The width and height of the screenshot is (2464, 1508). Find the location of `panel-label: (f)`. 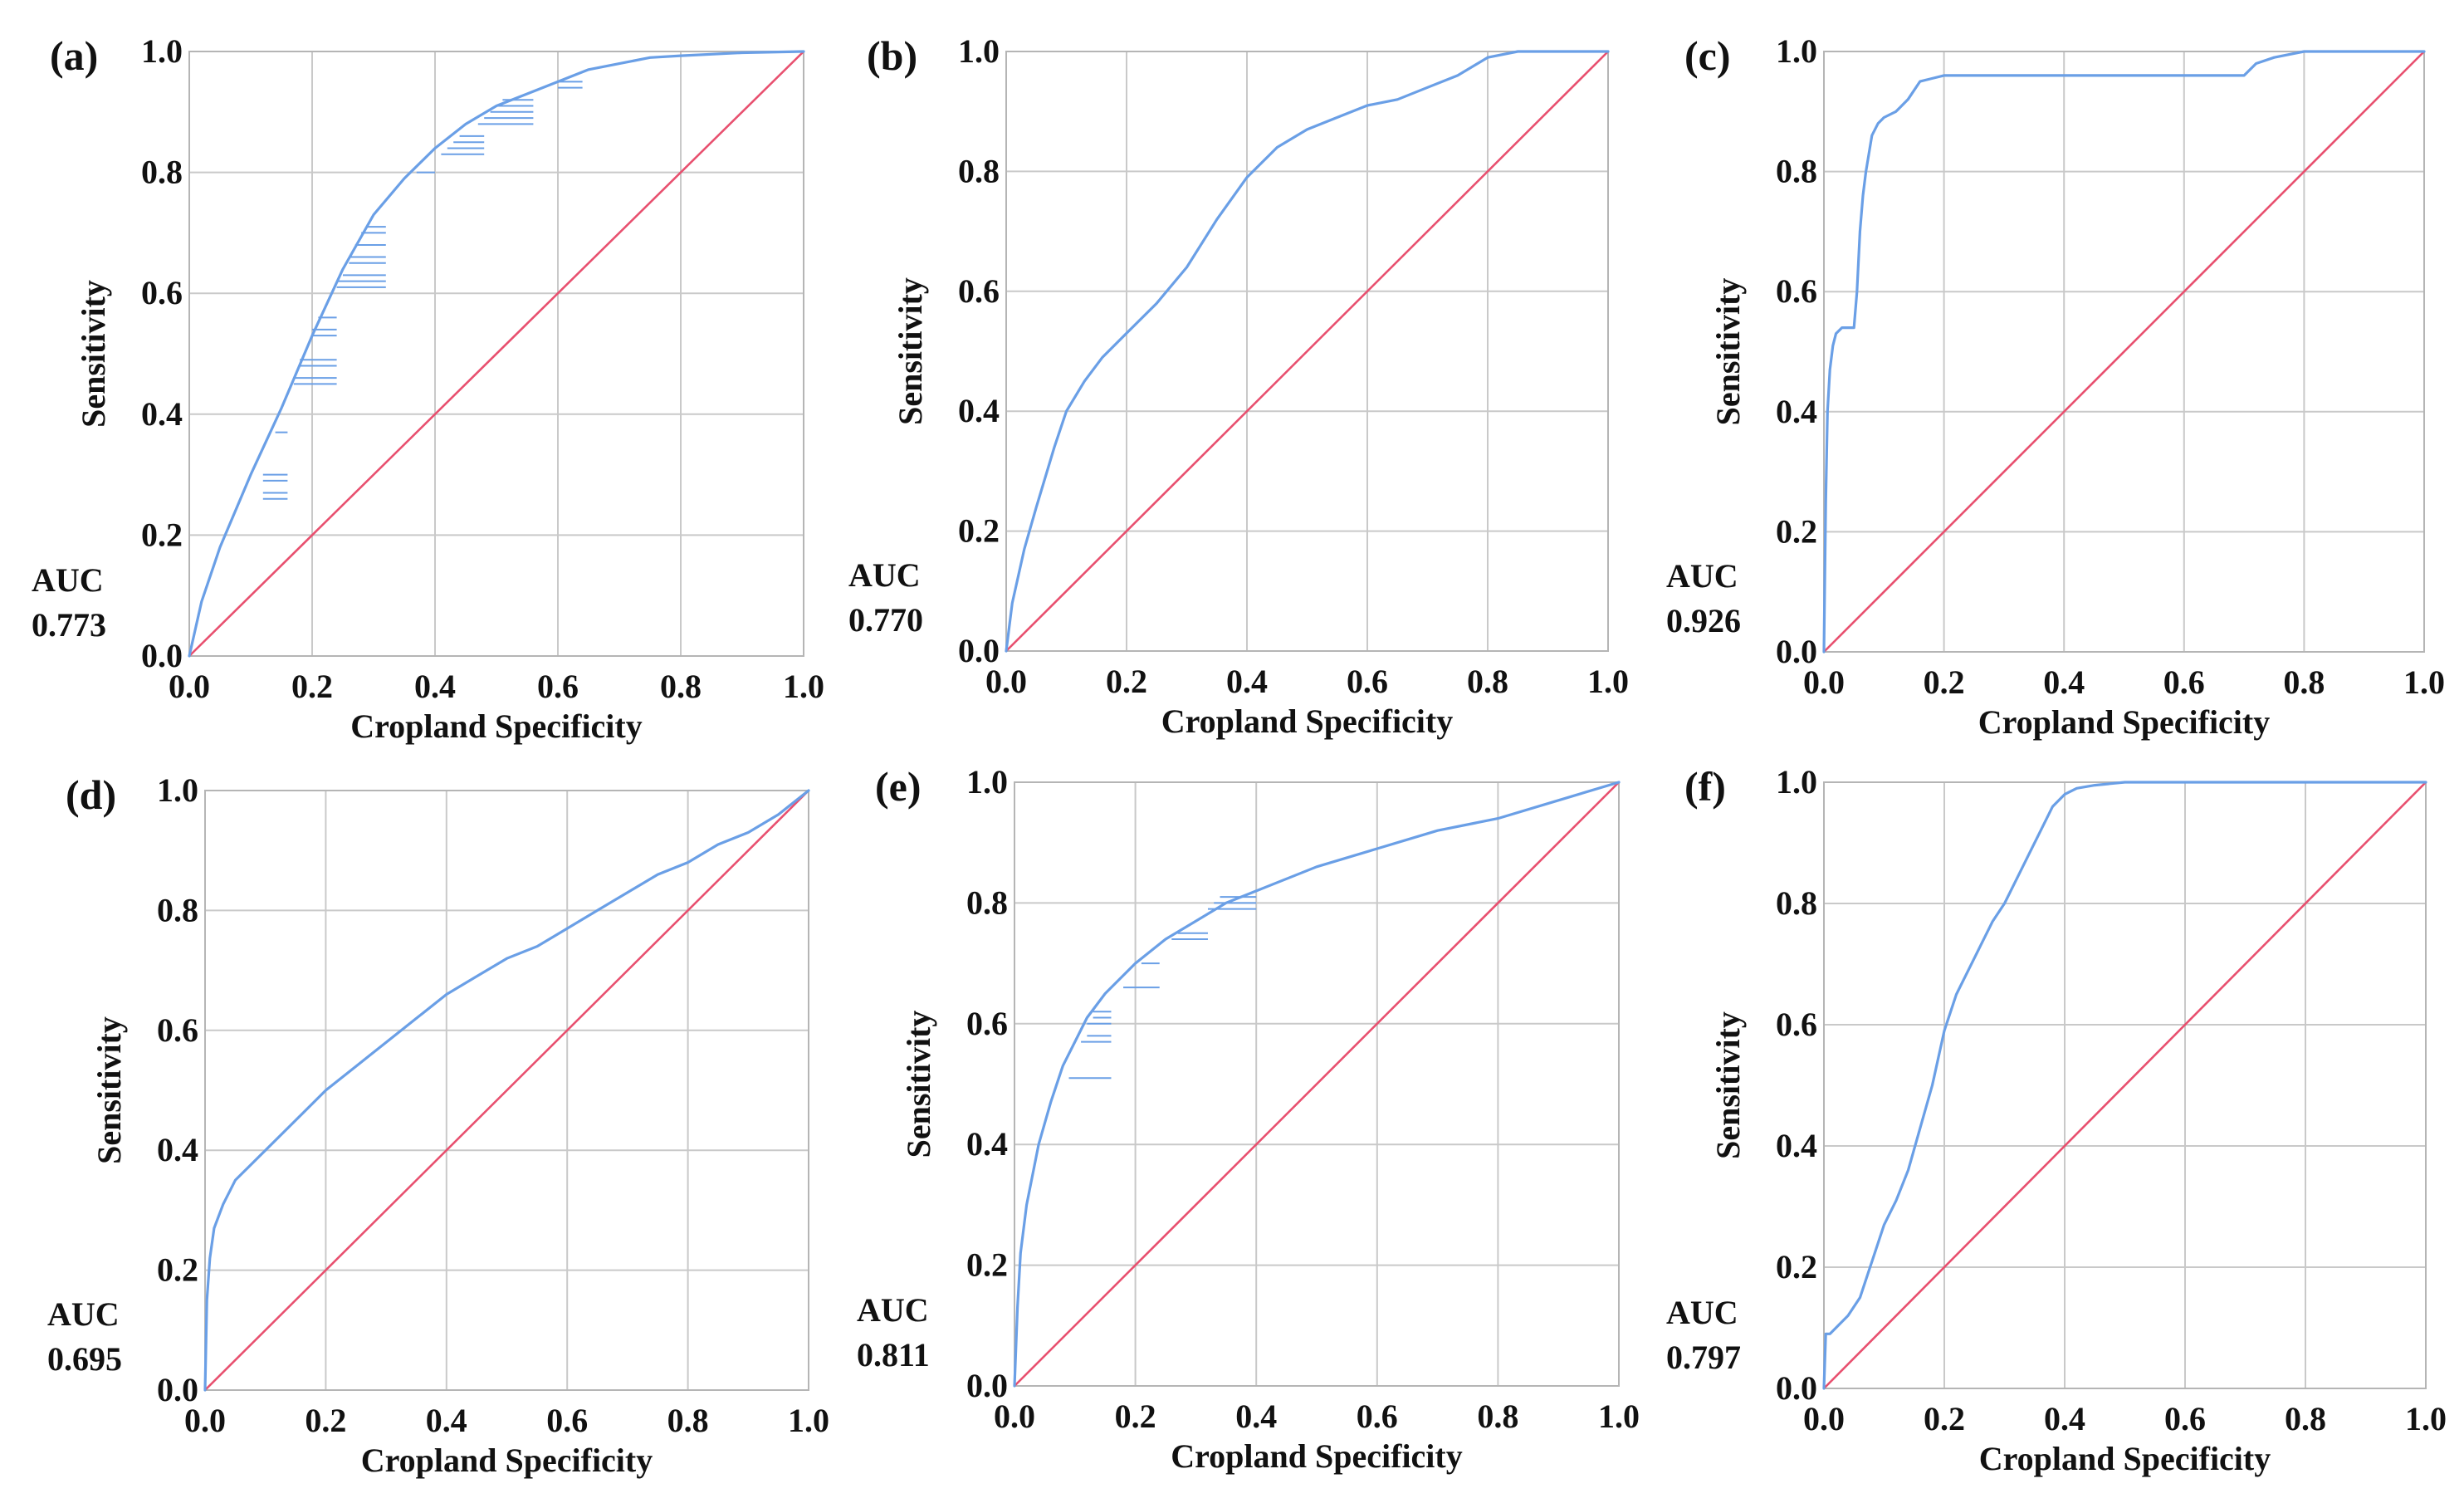

panel-label: (f) is located at coordinates (1705, 786).